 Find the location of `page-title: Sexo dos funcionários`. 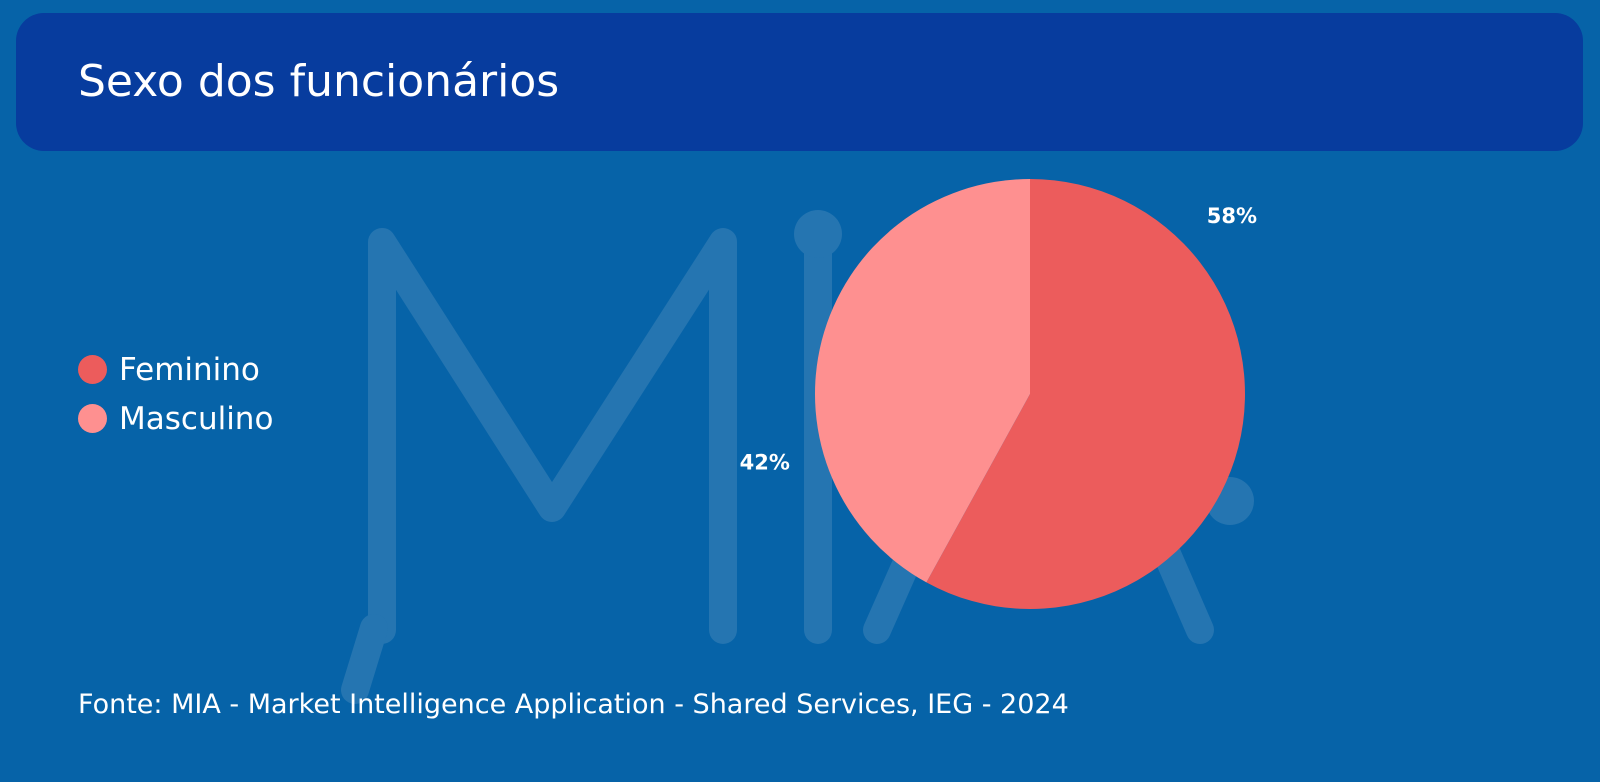

page-title: Sexo dos funcionários is located at coordinates (319, 81).